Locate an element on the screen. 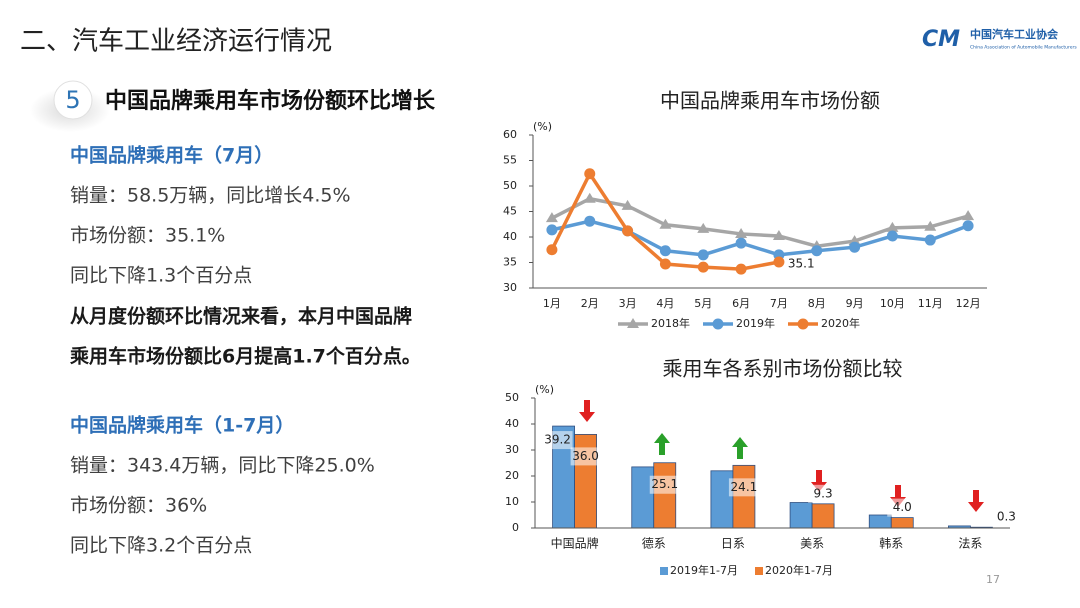  y-tick-label: 45 is located at coordinates (510, 211).